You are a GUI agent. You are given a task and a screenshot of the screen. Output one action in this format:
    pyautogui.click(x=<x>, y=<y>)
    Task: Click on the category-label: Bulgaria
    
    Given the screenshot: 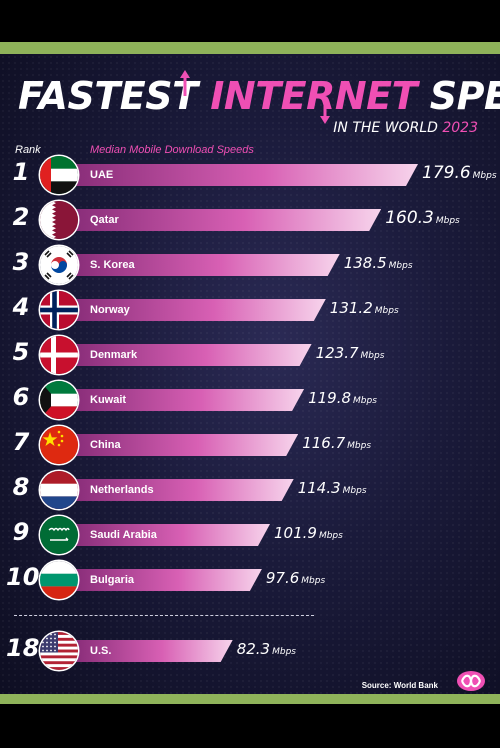 What is the action you would take?
    pyautogui.click(x=112, y=580)
    